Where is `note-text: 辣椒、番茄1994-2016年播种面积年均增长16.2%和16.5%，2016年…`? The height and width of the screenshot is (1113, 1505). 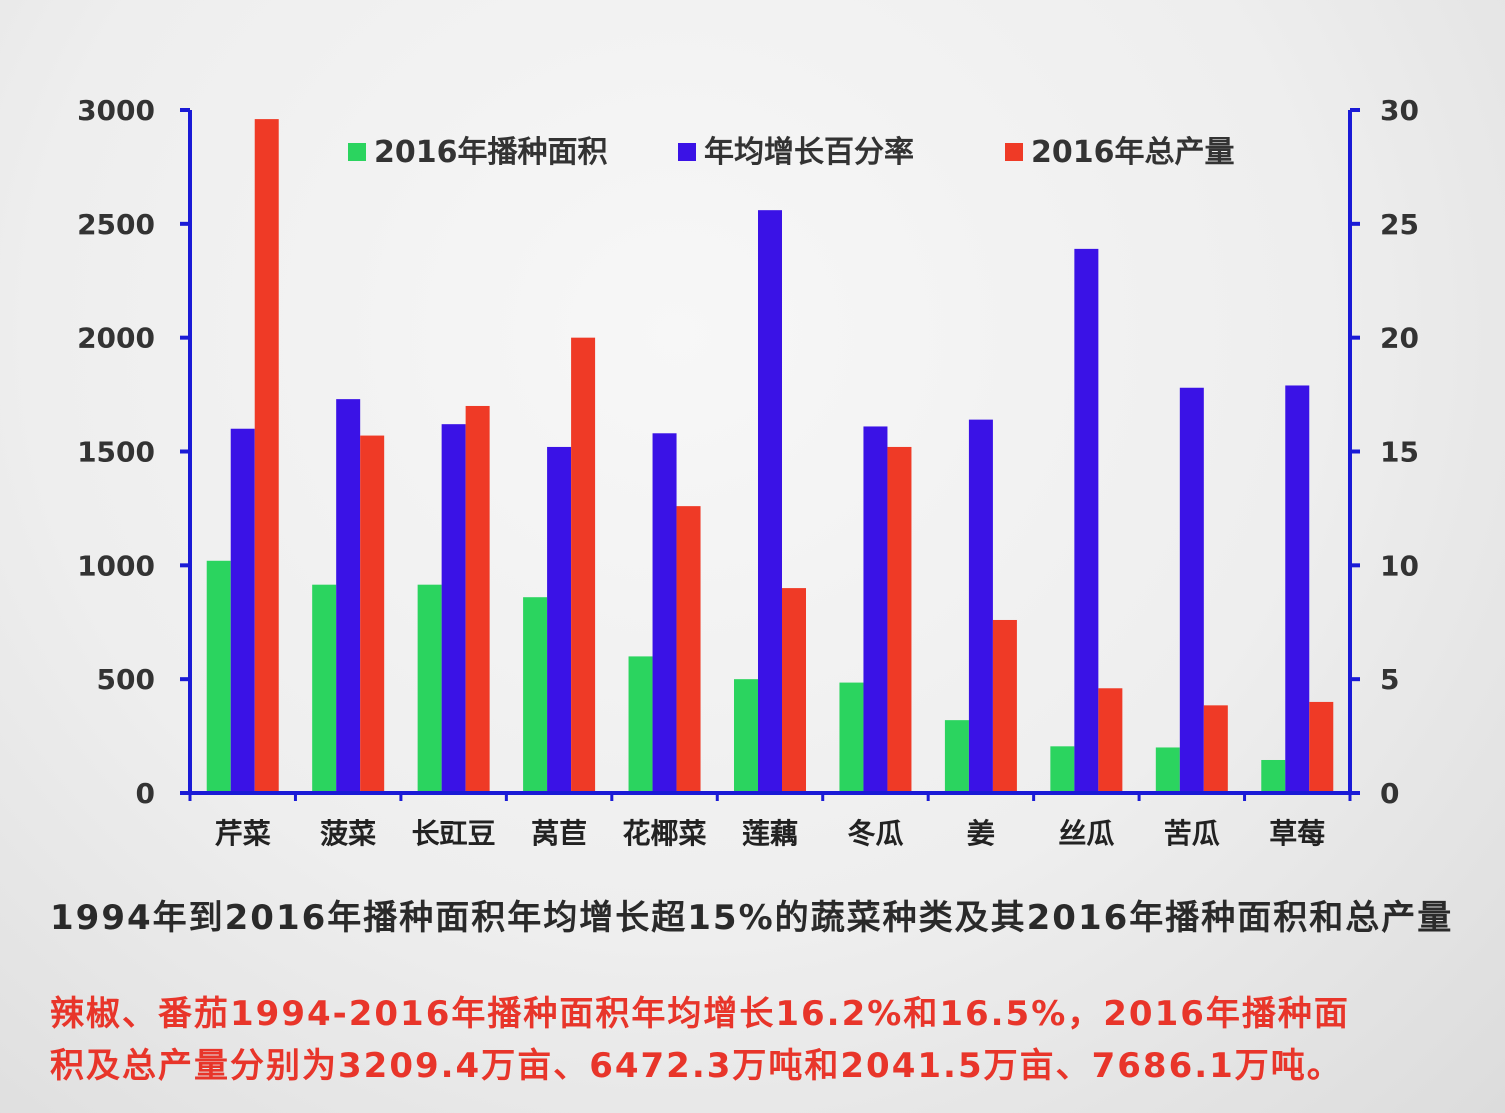 note-text: 辣椒、番茄1994-2016年播种面积年均增长16.2%和16.5%，2016年… is located at coordinates (750, 1040).